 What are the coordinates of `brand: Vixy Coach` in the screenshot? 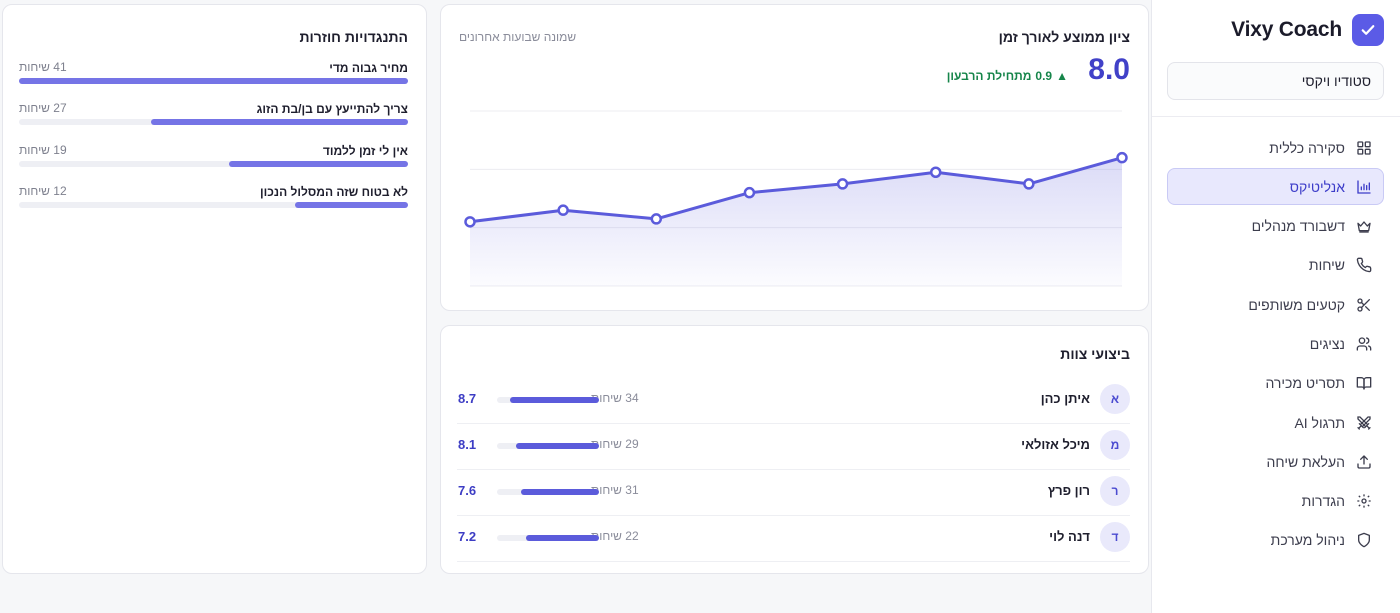 It's located at (1307, 30).